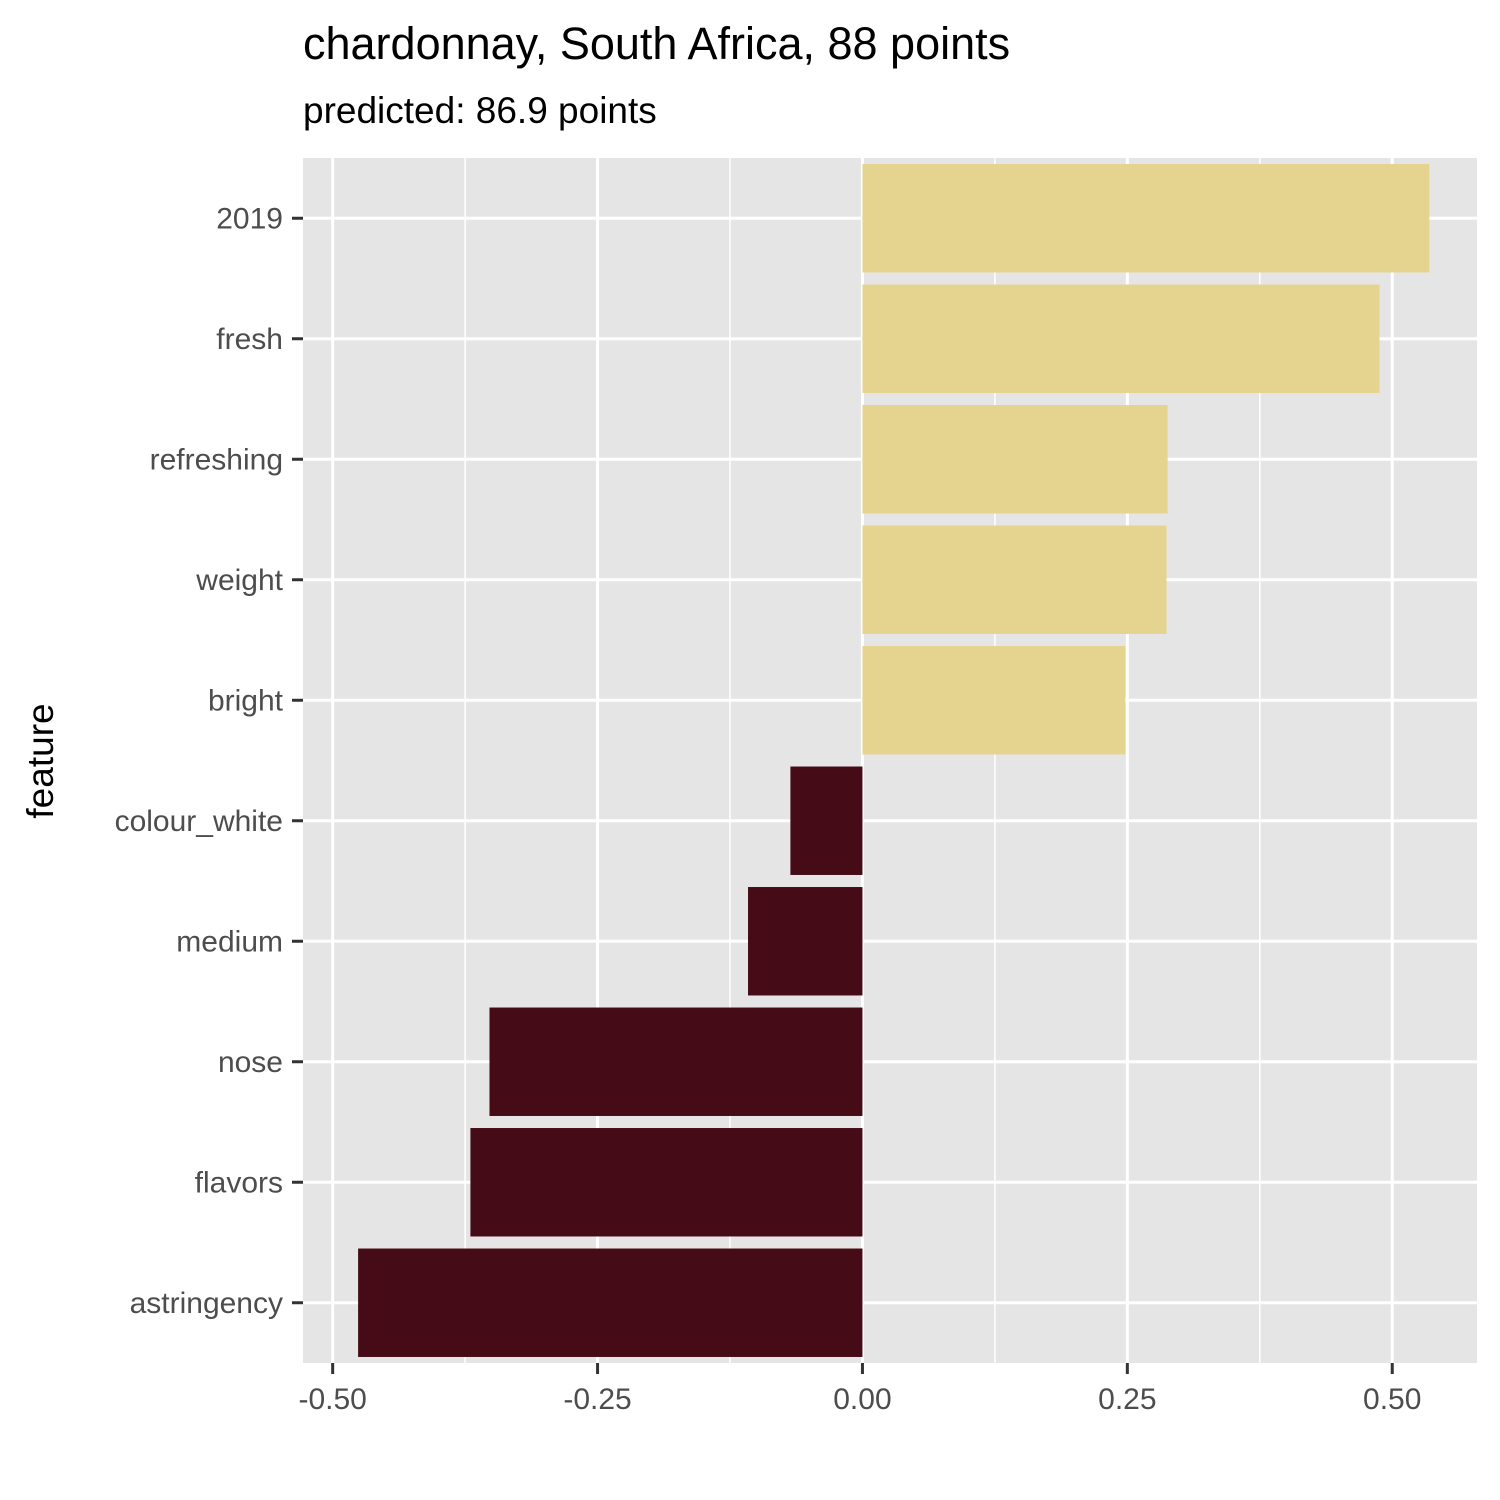  I want to click on bar-refreshing, so click(1015, 459).